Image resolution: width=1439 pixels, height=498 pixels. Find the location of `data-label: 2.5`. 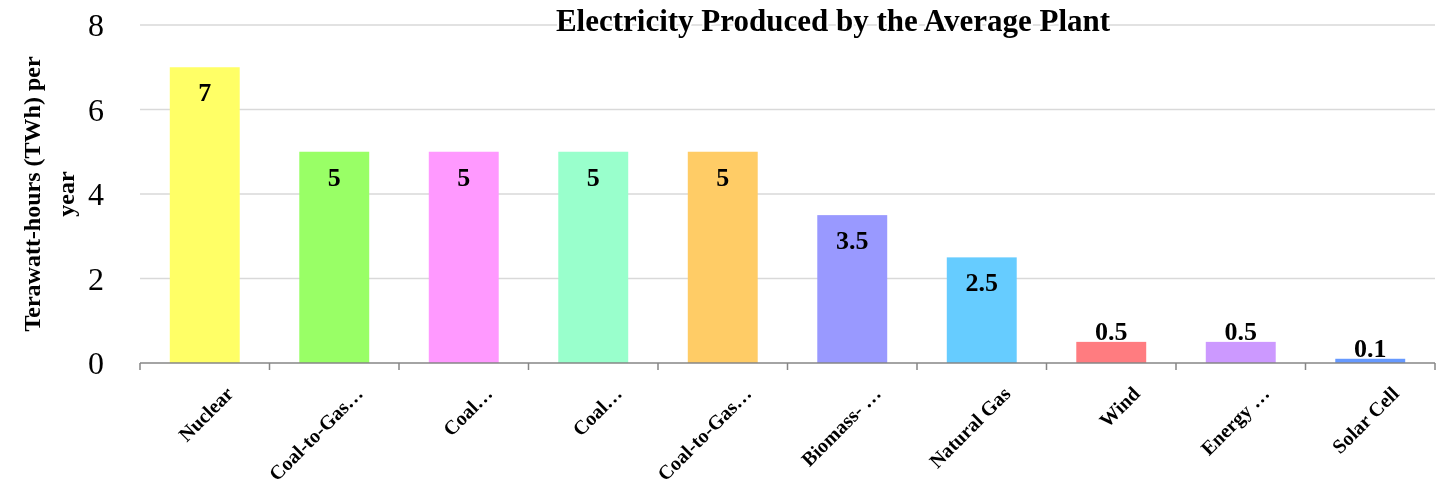

data-label: 2.5 is located at coordinates (981, 283).